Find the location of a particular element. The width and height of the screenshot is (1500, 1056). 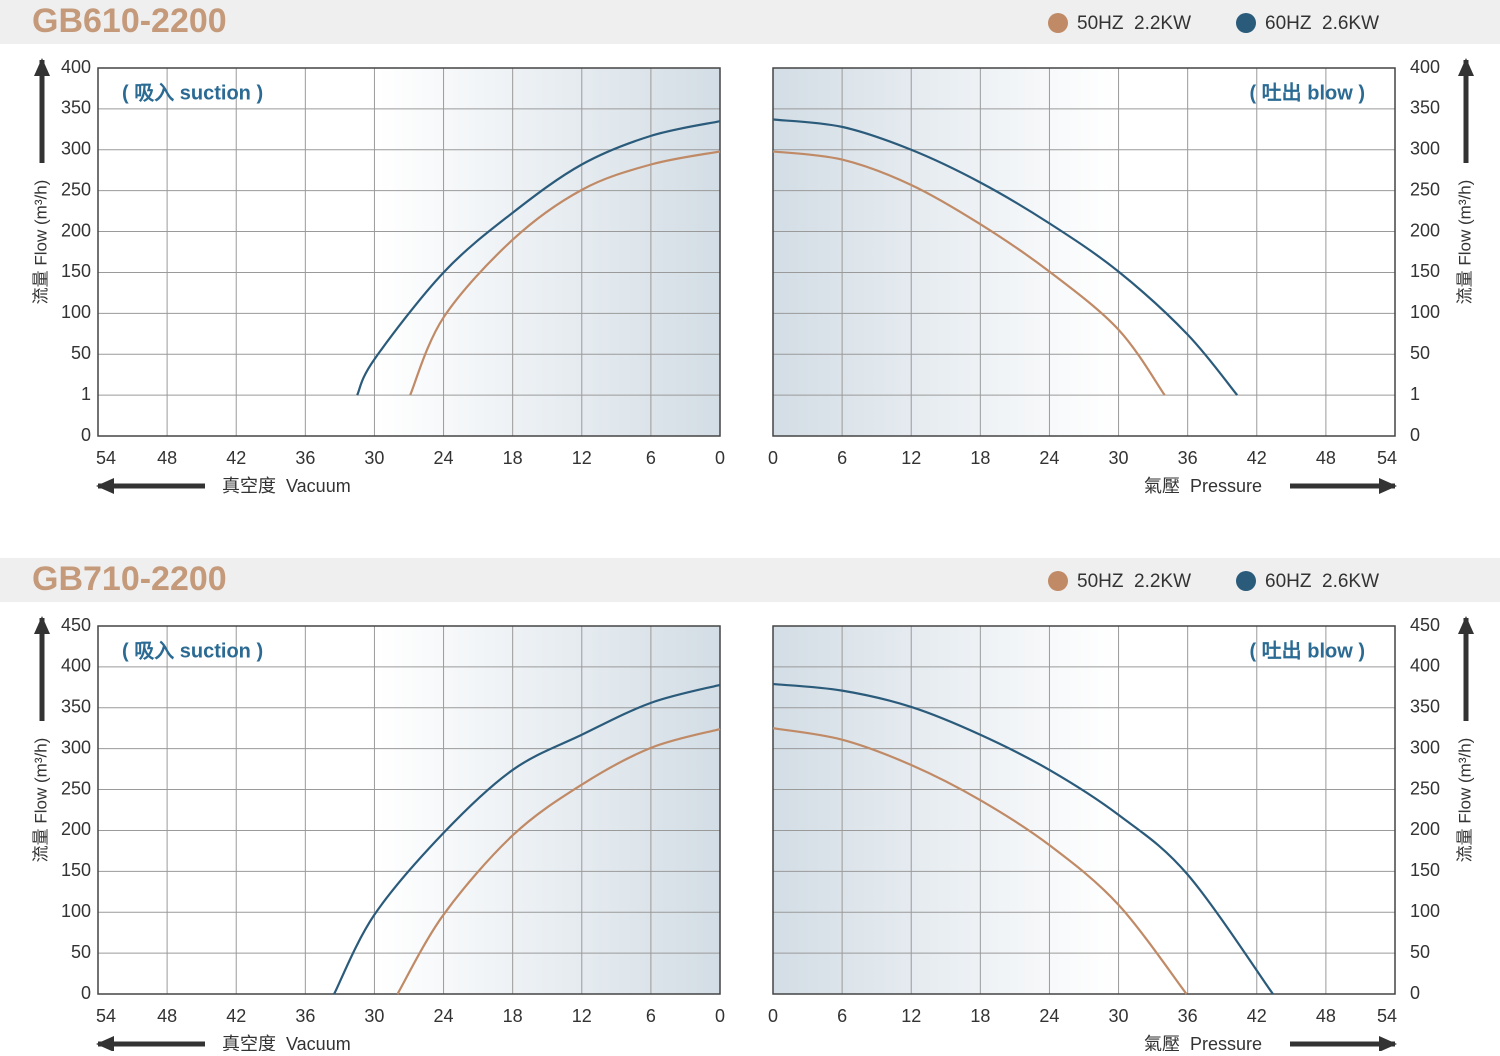

chart-title: GB710-2200 is located at coordinates (129, 579).